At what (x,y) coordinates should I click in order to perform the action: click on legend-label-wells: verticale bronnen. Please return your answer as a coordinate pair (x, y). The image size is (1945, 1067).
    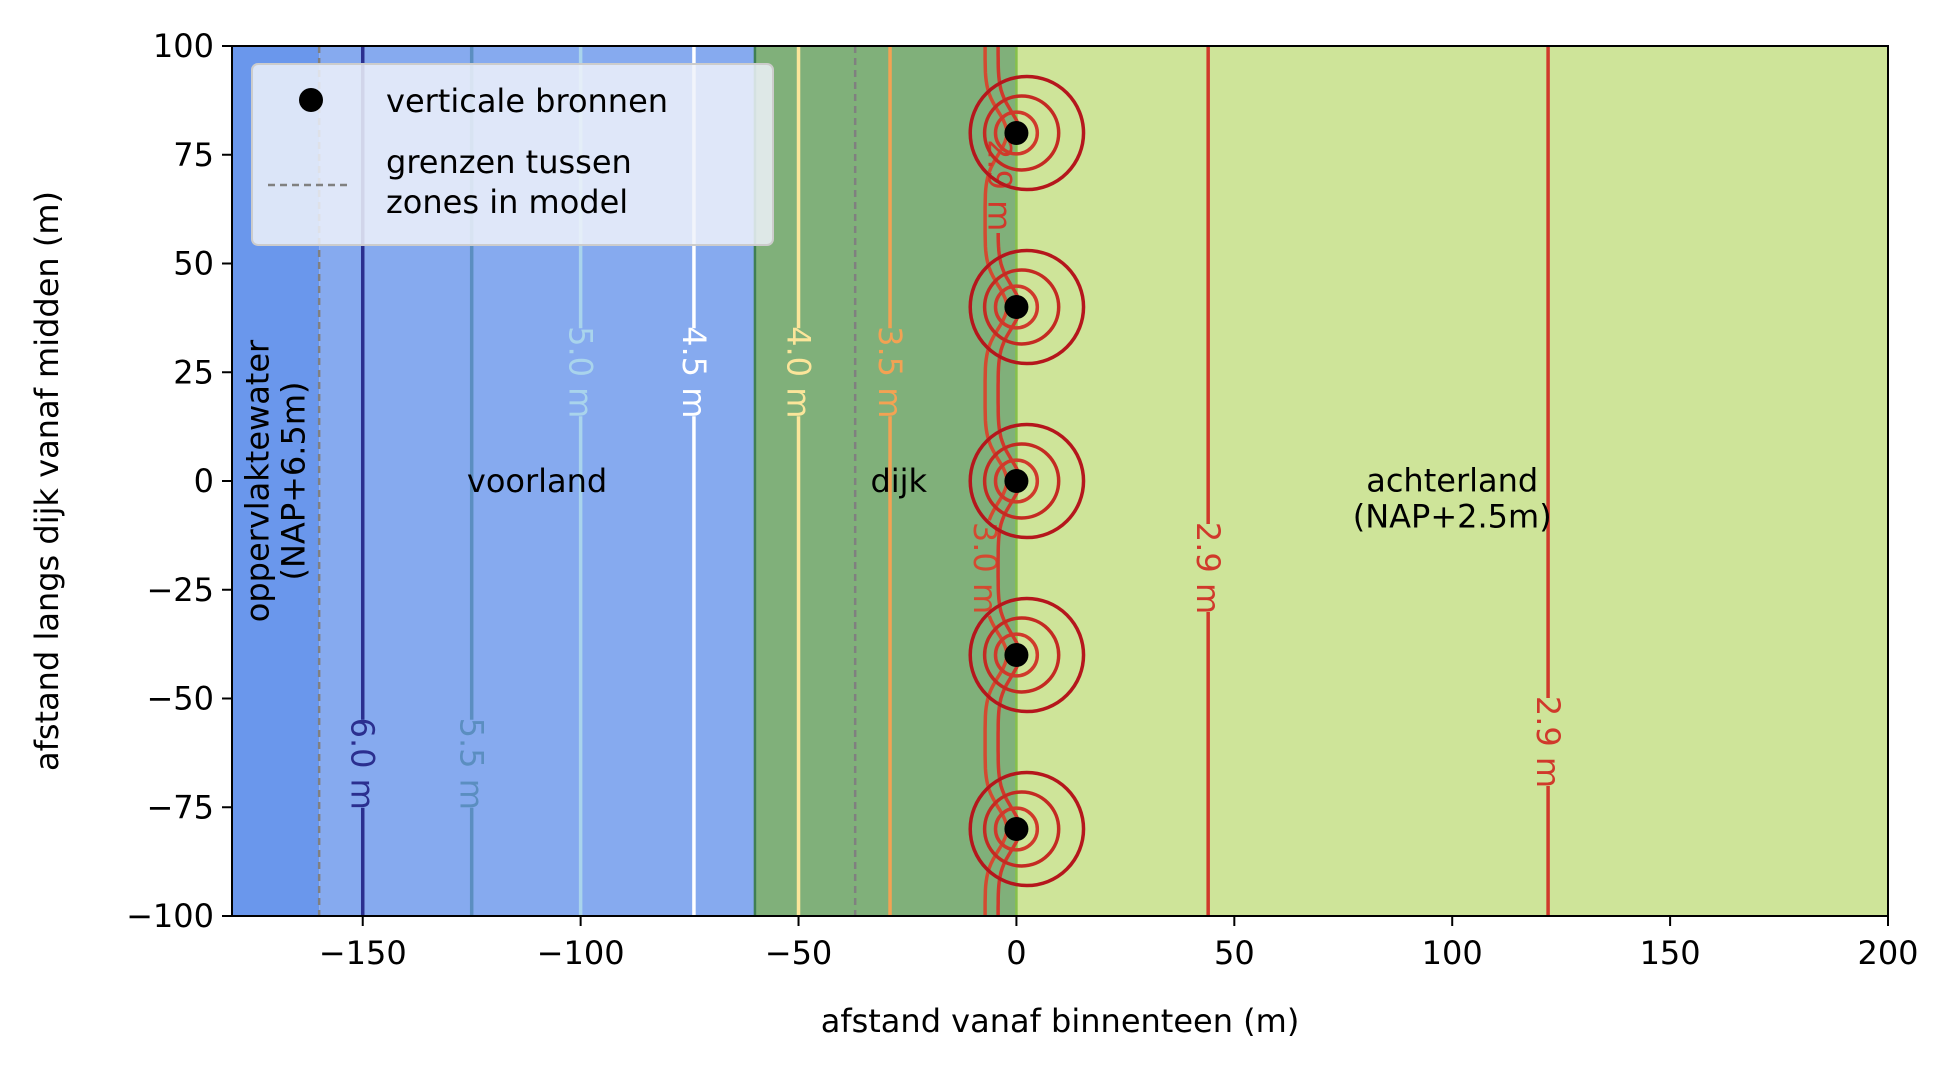
    Looking at the image, I should click on (527, 101).